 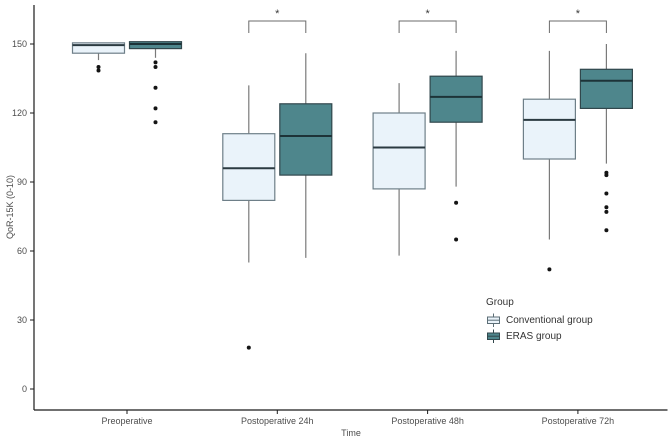 I want to click on y-tick-label: 60, so click(x=22, y=251).